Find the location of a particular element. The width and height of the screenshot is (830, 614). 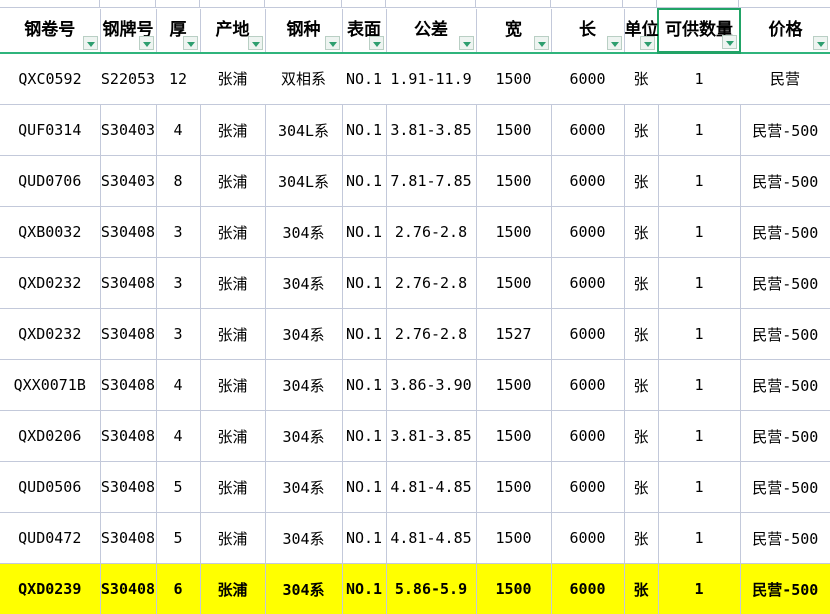

column-header-origin: 产地 is located at coordinates (232, 31).